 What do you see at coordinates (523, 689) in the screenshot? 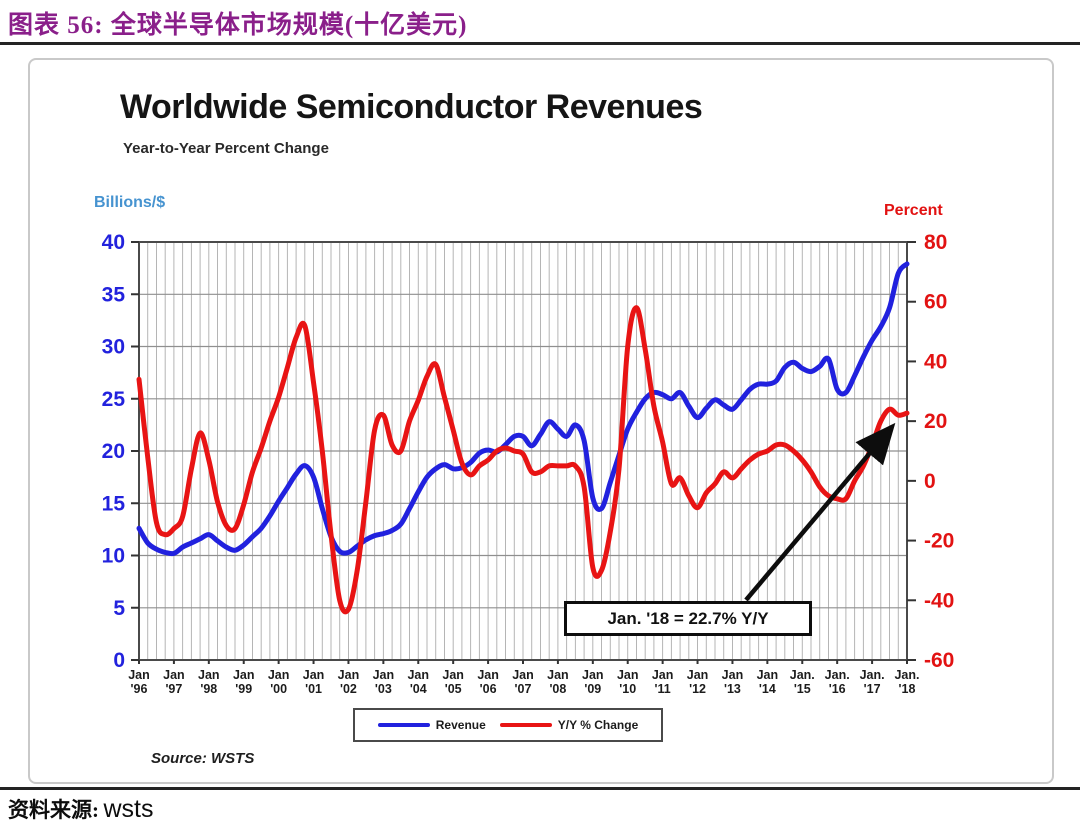
I see `x-tick-year: '07` at bounding box center [523, 689].